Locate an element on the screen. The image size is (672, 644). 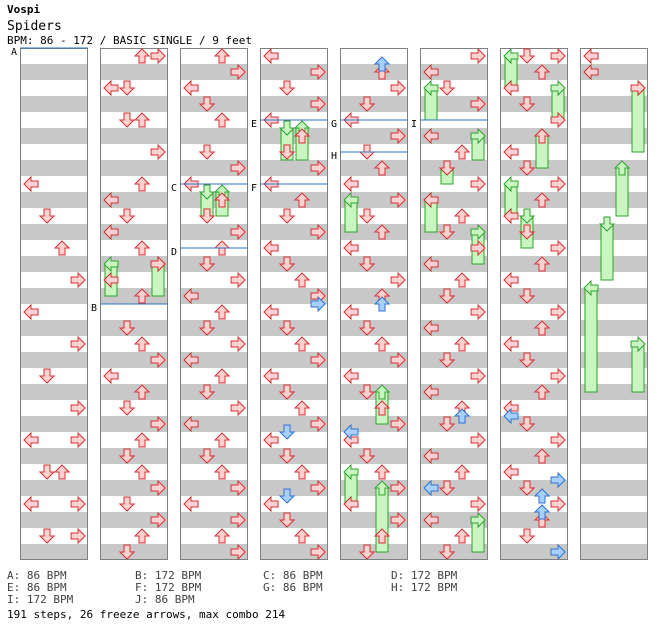
column-border is located at coordinates (614, 304).